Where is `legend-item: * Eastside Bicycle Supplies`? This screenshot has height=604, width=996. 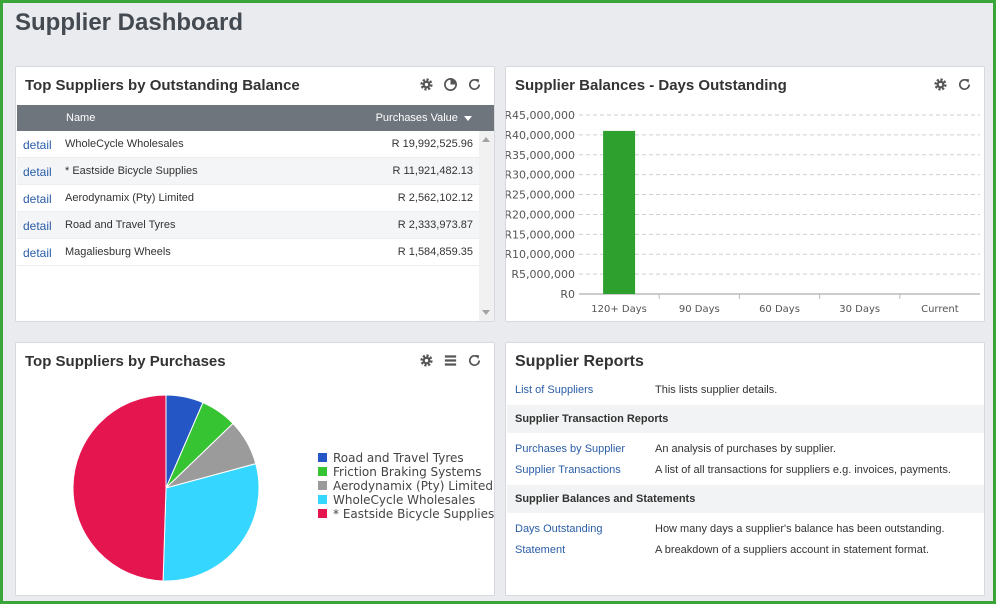
legend-item: * Eastside Bicycle Supplies is located at coordinates (406, 514).